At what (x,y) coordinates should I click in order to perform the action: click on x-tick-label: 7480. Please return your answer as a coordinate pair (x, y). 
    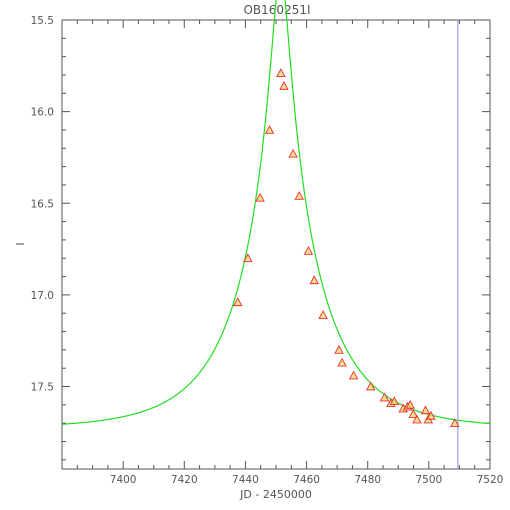
    Looking at the image, I should click on (367, 480).